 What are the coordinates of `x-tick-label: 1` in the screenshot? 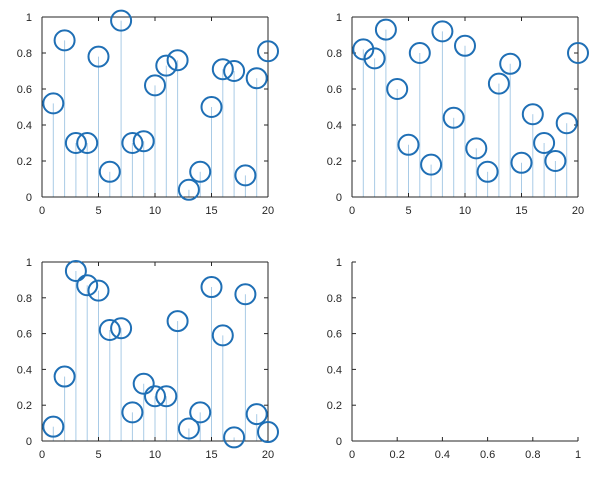 It's located at (578, 455).